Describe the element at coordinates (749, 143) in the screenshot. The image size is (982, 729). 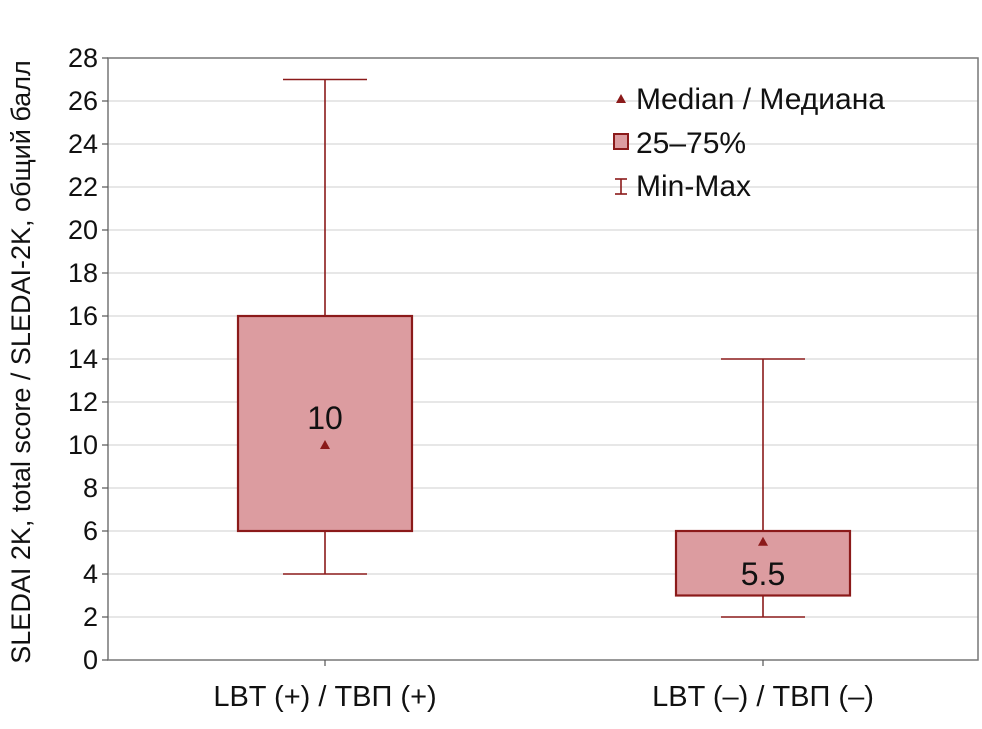
I see `chart-legend: Median / Медиана 25–75% Min-Max` at that location.